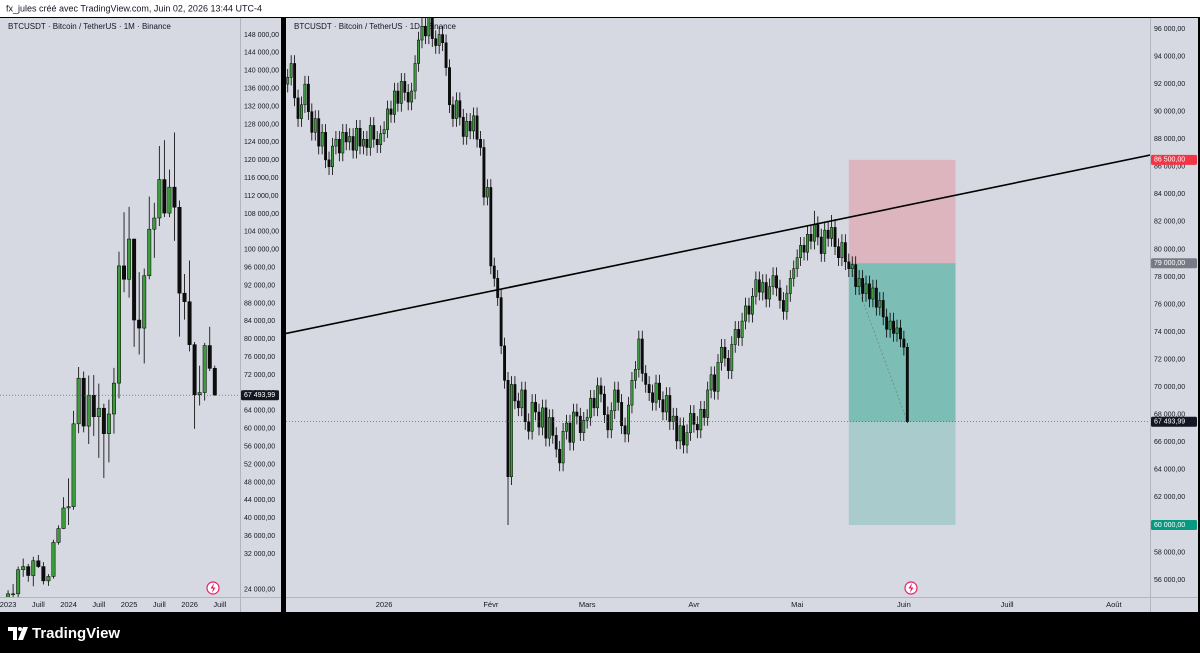 This screenshot has width=1200, height=653. Describe the element at coordinates (1169, 277) in the screenshot. I see `y-tick-label: 78 000,00` at that location.